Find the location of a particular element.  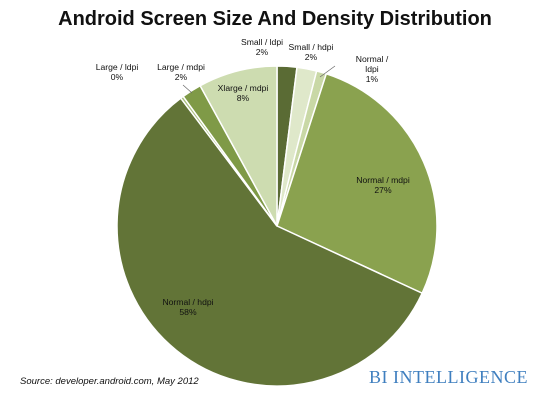

slice-label: Normal / mdpi 27% is located at coordinates (383, 185).